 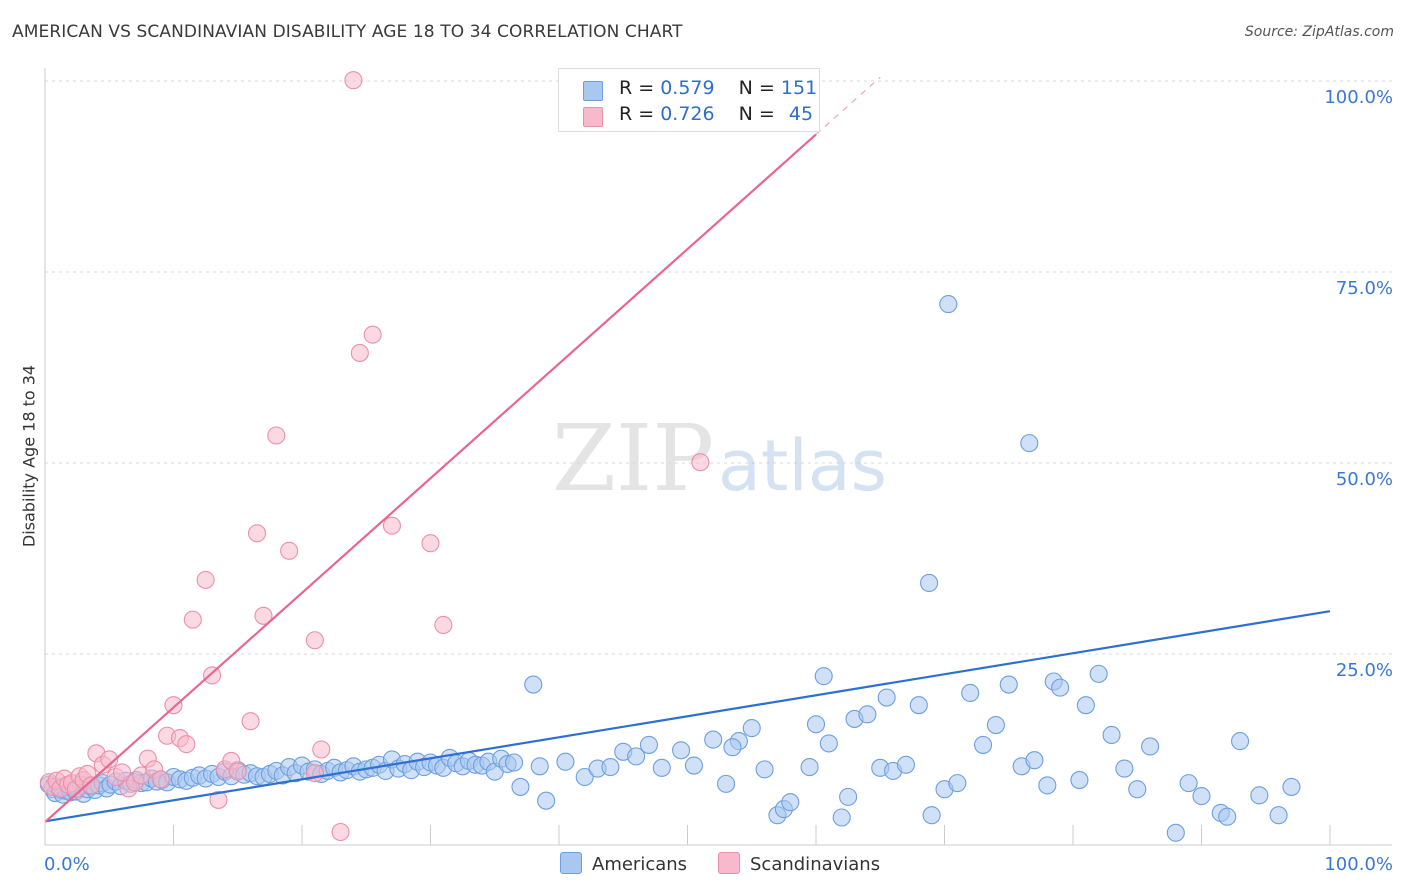 What do you see at coordinates (1364, 479) in the screenshot?
I see `y-tick-label: 50.0%` at bounding box center [1364, 479].